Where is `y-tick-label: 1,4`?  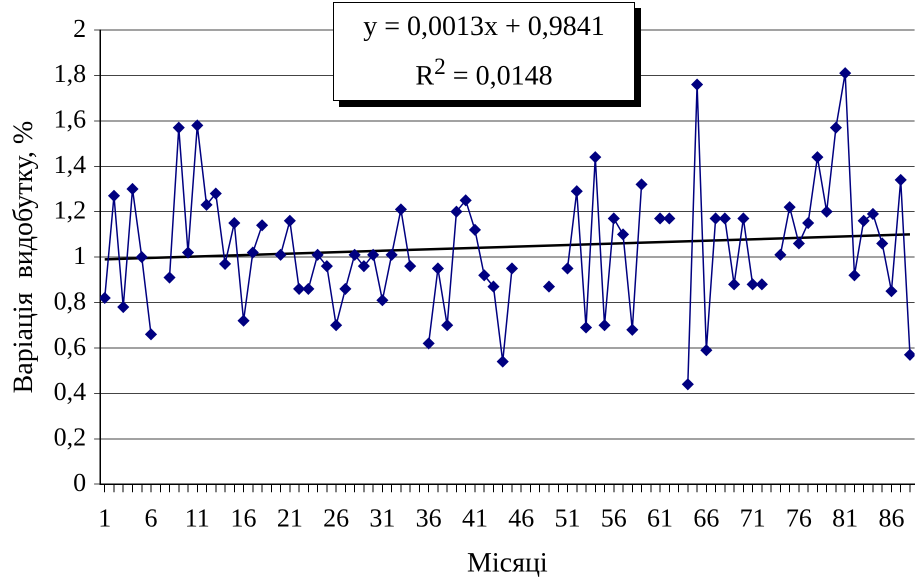
y-tick-label: 1,4 is located at coordinates (70, 165).